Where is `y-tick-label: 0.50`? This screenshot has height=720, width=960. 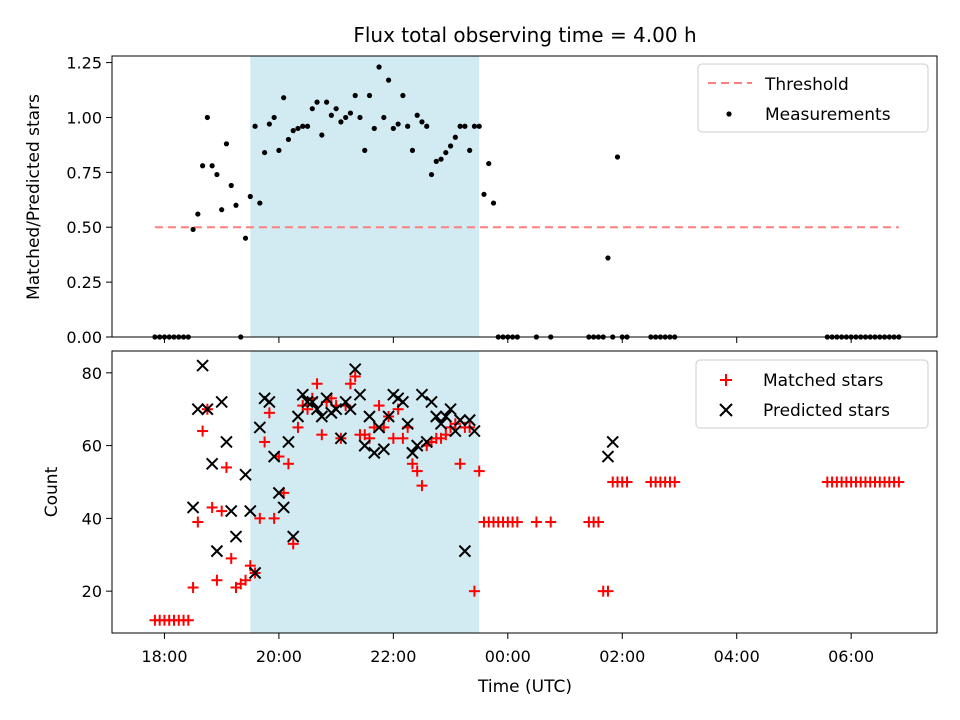 y-tick-label: 0.50 is located at coordinates (84, 227).